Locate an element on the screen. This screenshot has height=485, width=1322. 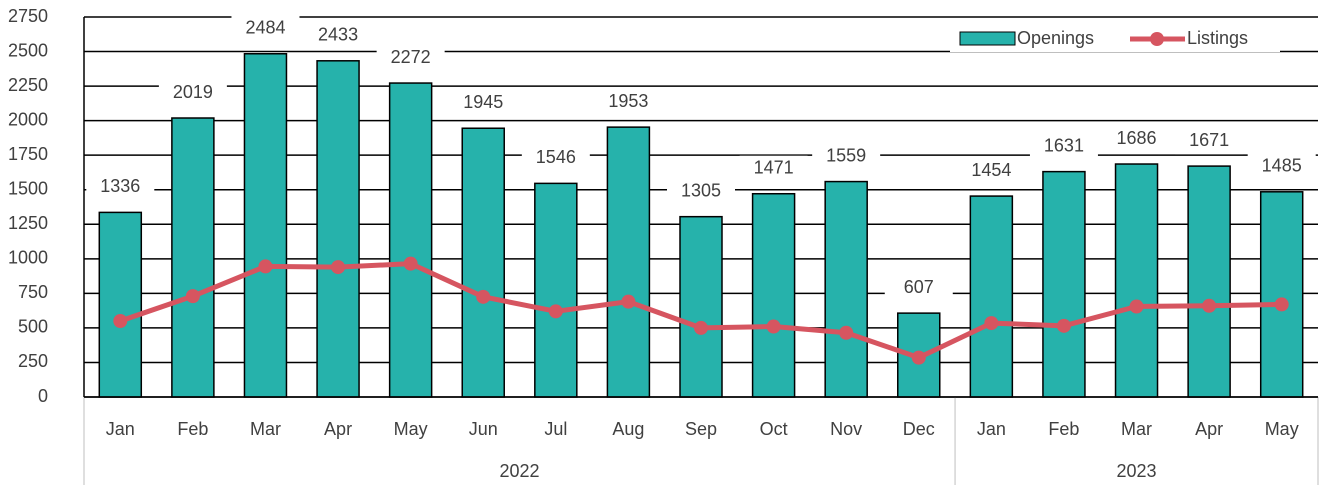
data-label: 1686 is located at coordinates (1137, 138).